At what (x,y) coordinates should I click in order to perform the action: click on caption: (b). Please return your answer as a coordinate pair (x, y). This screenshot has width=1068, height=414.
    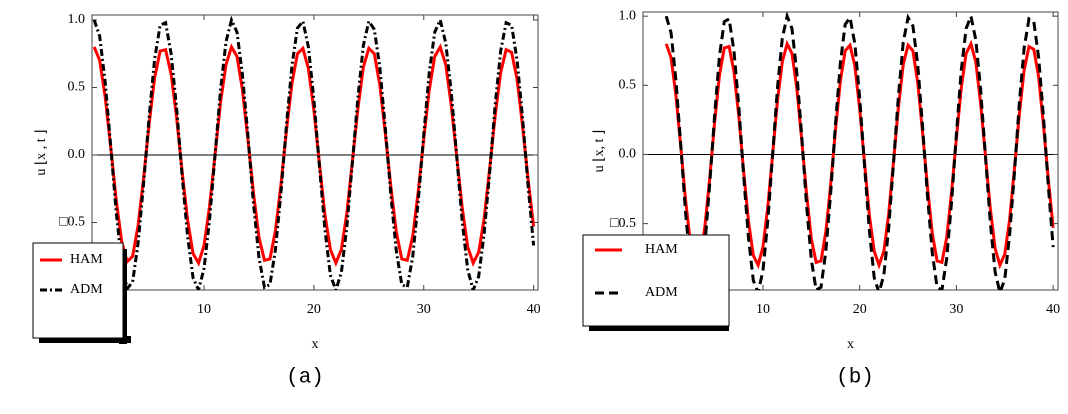
    Looking at the image, I should click on (855, 378).